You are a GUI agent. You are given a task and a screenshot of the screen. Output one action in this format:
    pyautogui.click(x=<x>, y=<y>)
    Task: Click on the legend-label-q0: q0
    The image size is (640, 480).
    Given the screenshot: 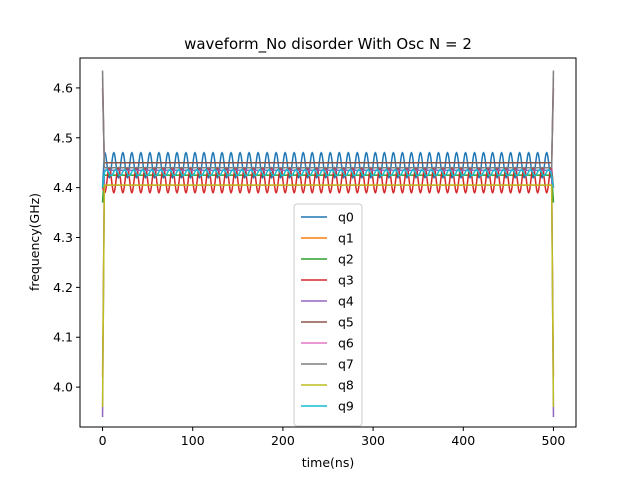 What is the action you would take?
    pyautogui.click(x=346, y=217)
    